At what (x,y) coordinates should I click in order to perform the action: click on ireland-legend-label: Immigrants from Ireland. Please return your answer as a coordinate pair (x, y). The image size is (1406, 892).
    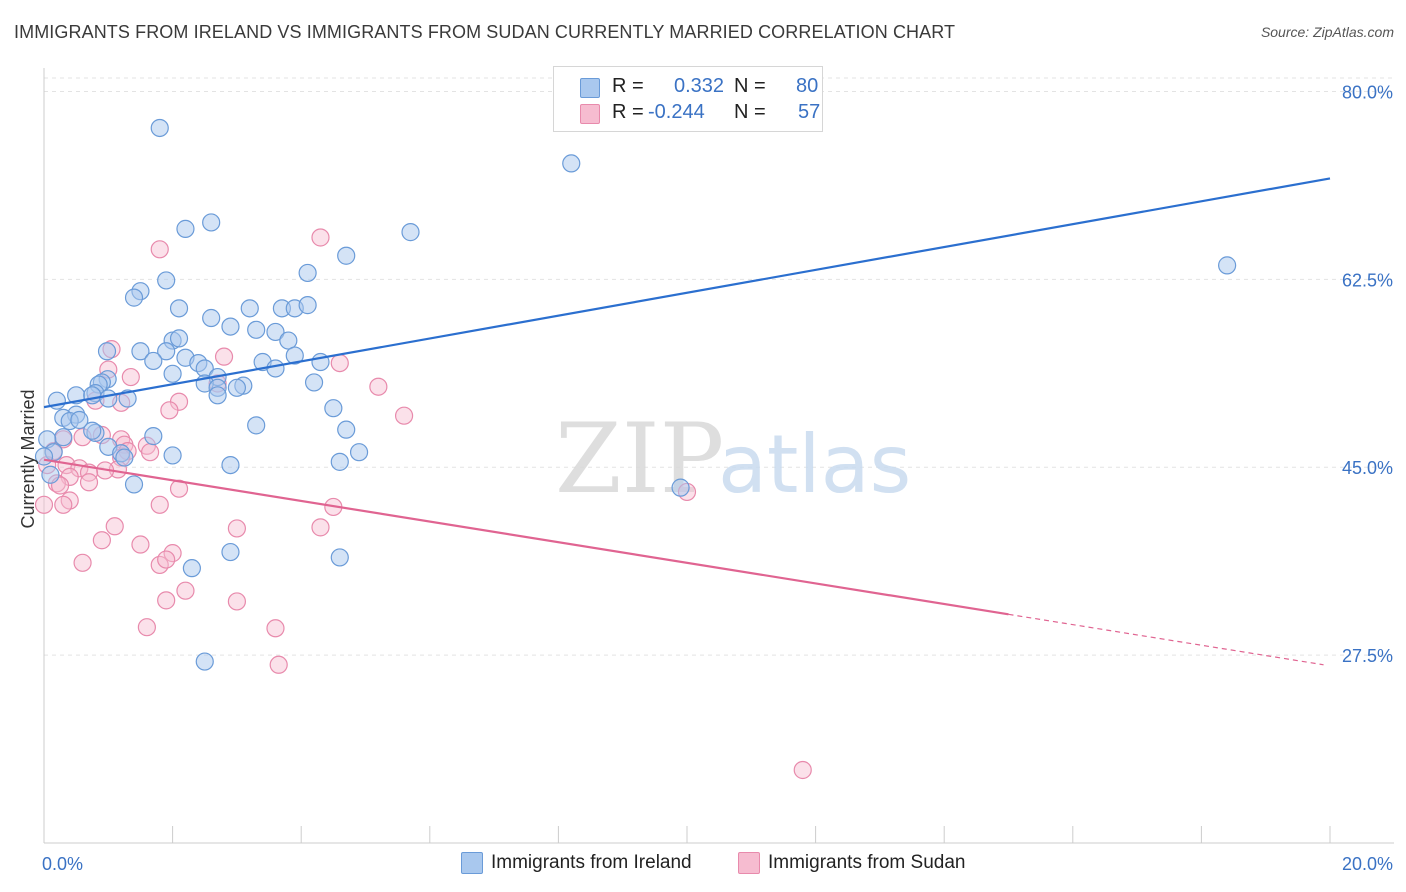
    Looking at the image, I should click on (591, 862).